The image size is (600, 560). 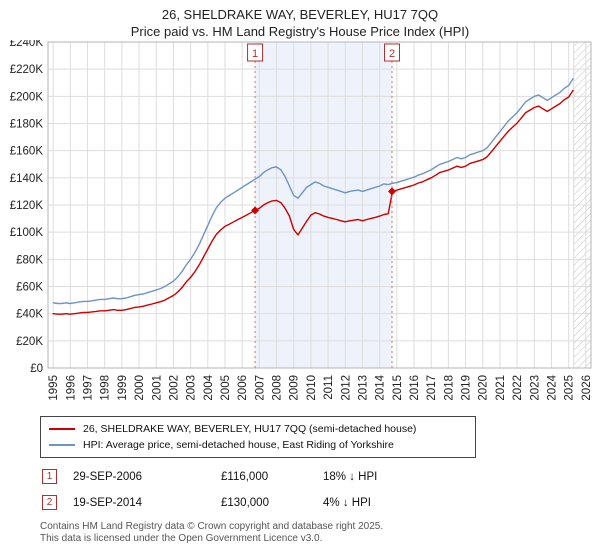 I want to click on svg-text: 2009, so click(x=295, y=388).